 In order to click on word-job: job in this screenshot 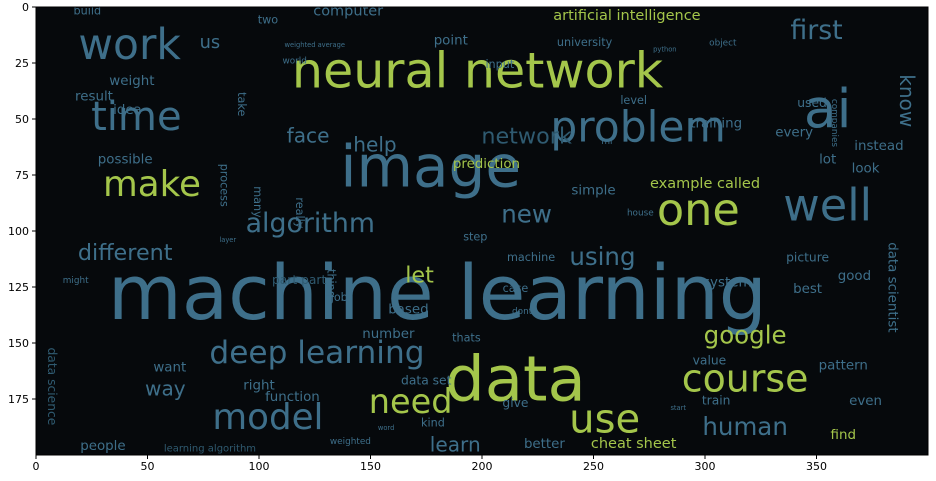, I will do `click(339, 297)`.